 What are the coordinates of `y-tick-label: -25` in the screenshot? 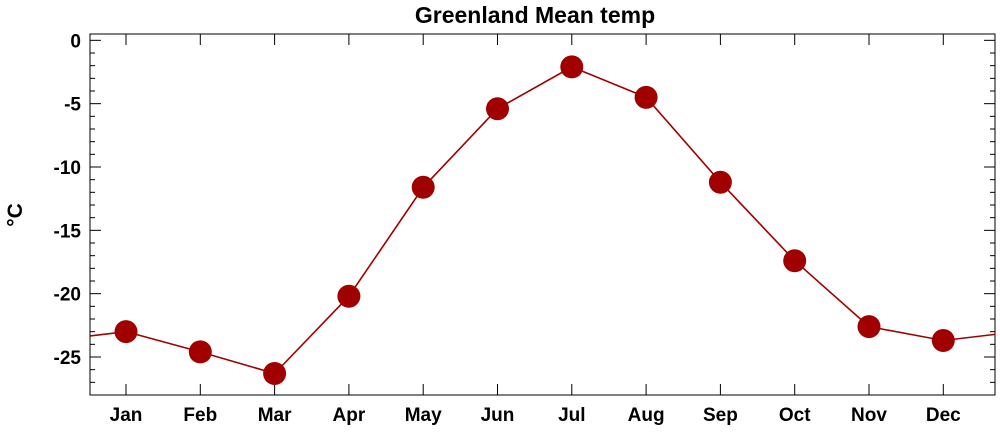 It's located at (68, 358).